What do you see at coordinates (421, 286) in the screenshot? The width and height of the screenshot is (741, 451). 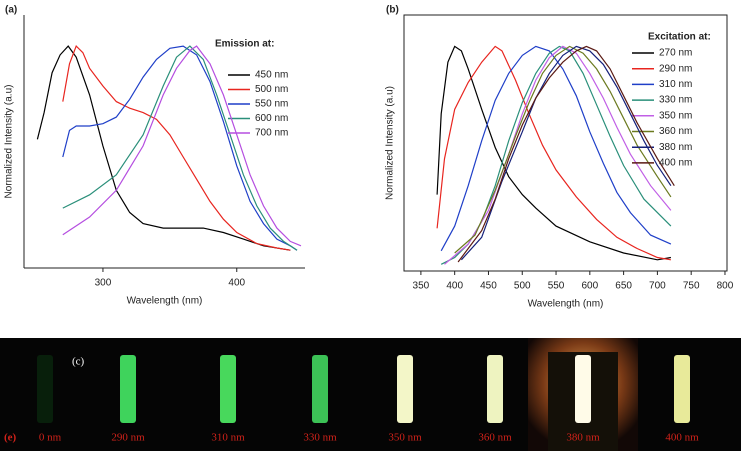 I see `x-tick-label: 350` at bounding box center [421, 286].